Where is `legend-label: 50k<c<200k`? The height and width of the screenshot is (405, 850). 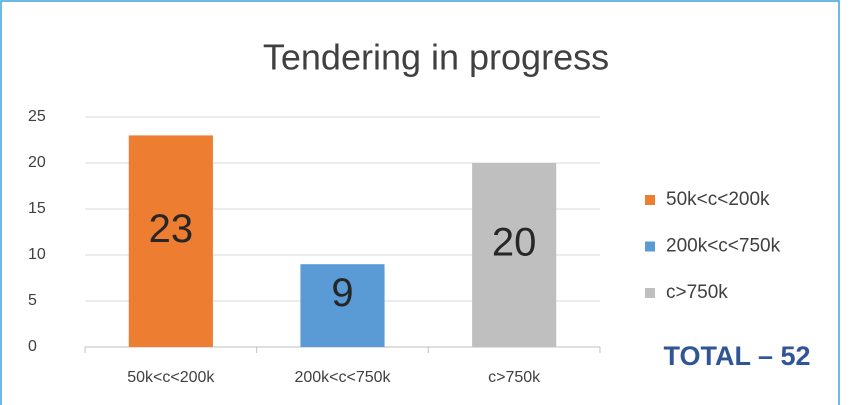
legend-label: 50k<c<200k is located at coordinates (718, 199).